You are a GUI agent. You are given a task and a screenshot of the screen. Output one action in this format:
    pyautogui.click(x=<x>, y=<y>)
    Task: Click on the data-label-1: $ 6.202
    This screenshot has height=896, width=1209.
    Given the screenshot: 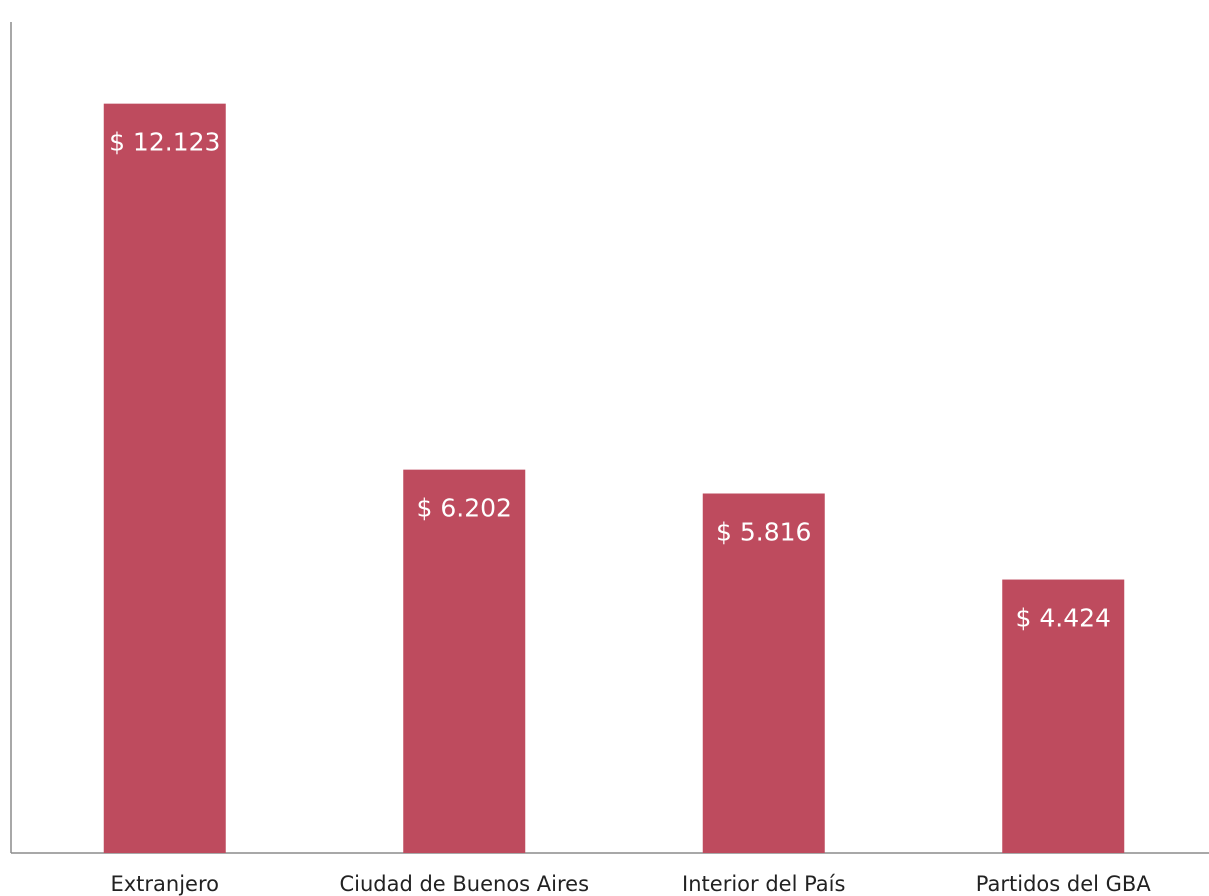 What is the action you would take?
    pyautogui.click(x=464, y=508)
    